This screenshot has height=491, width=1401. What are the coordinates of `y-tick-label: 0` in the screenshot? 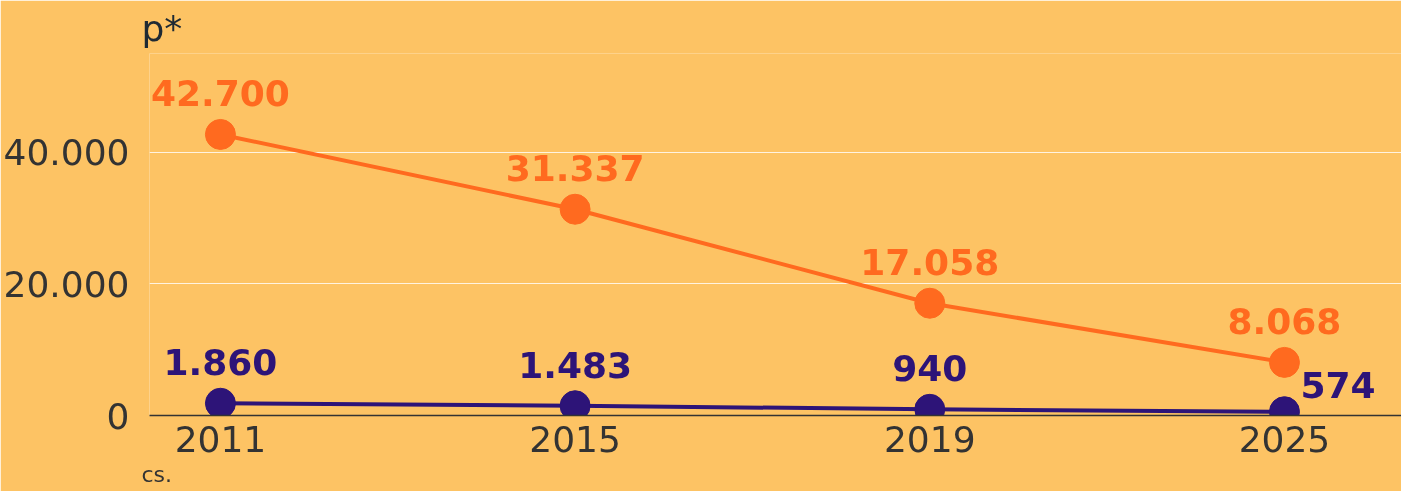 It's located at (118, 416).